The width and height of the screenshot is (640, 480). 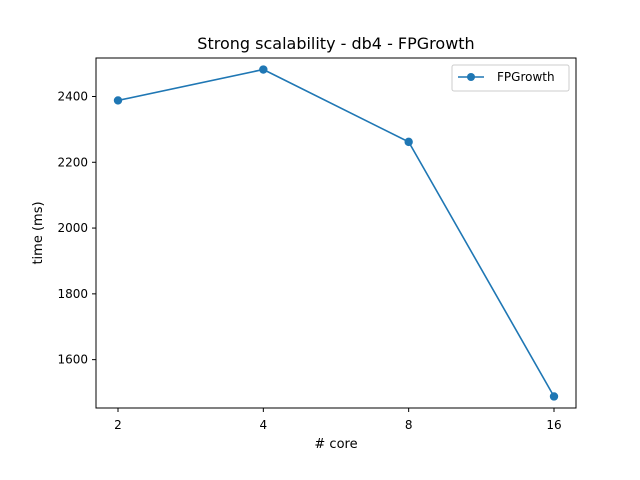 What do you see at coordinates (72, 294) in the screenshot?
I see `y-tick-label: 1800` at bounding box center [72, 294].